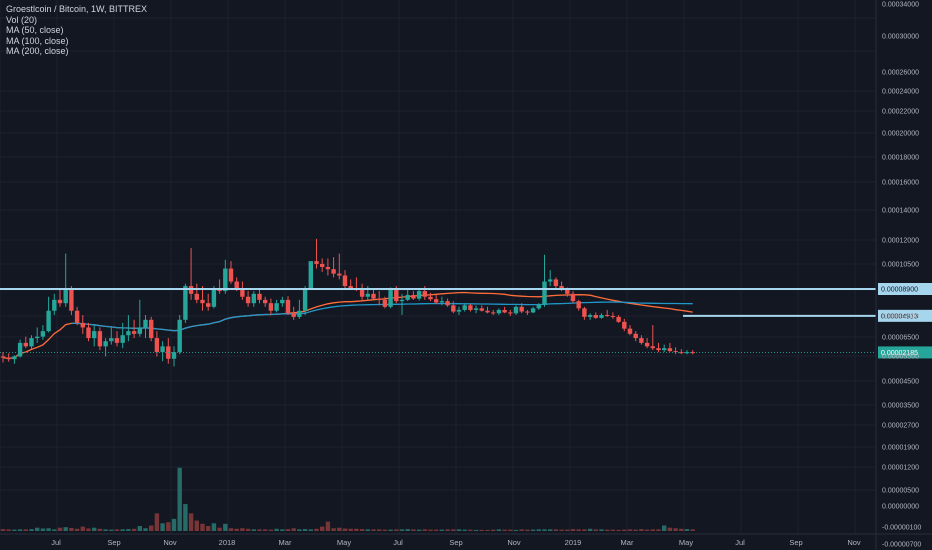  Describe the element at coordinates (686, 542) in the screenshot. I see `x-tick-label: May` at that location.